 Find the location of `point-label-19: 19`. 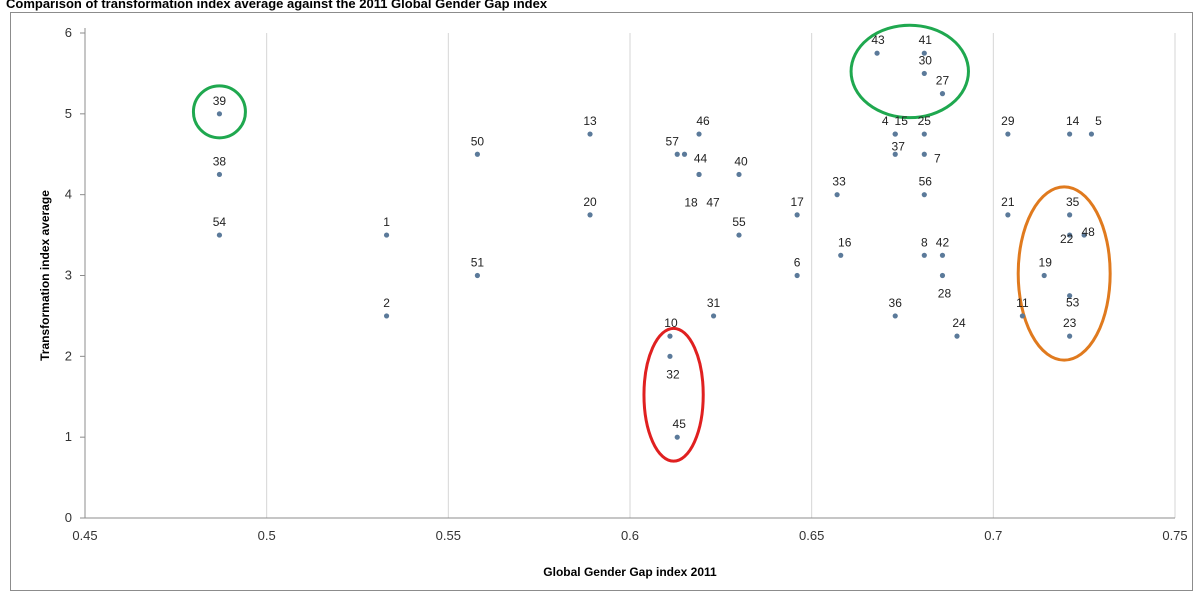

point-label-19: 19 is located at coordinates (1046, 263).